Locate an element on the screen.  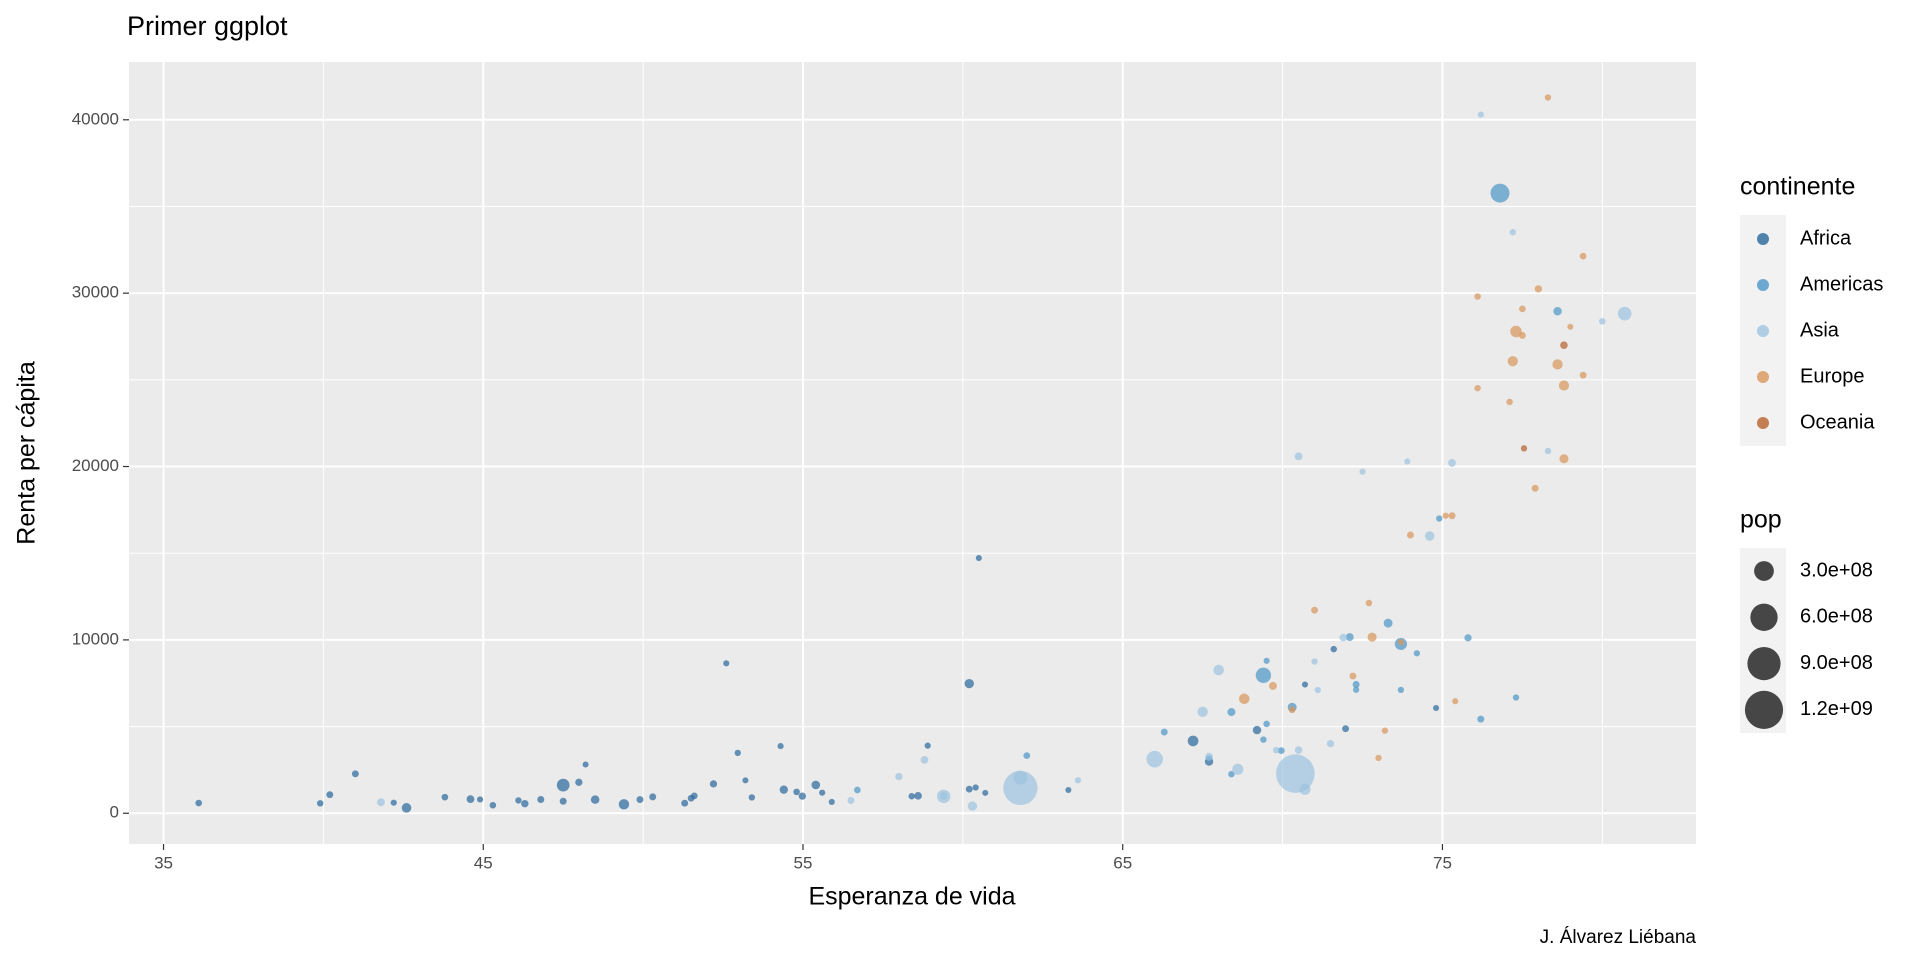
size-legend-key is located at coordinates (1764, 617).